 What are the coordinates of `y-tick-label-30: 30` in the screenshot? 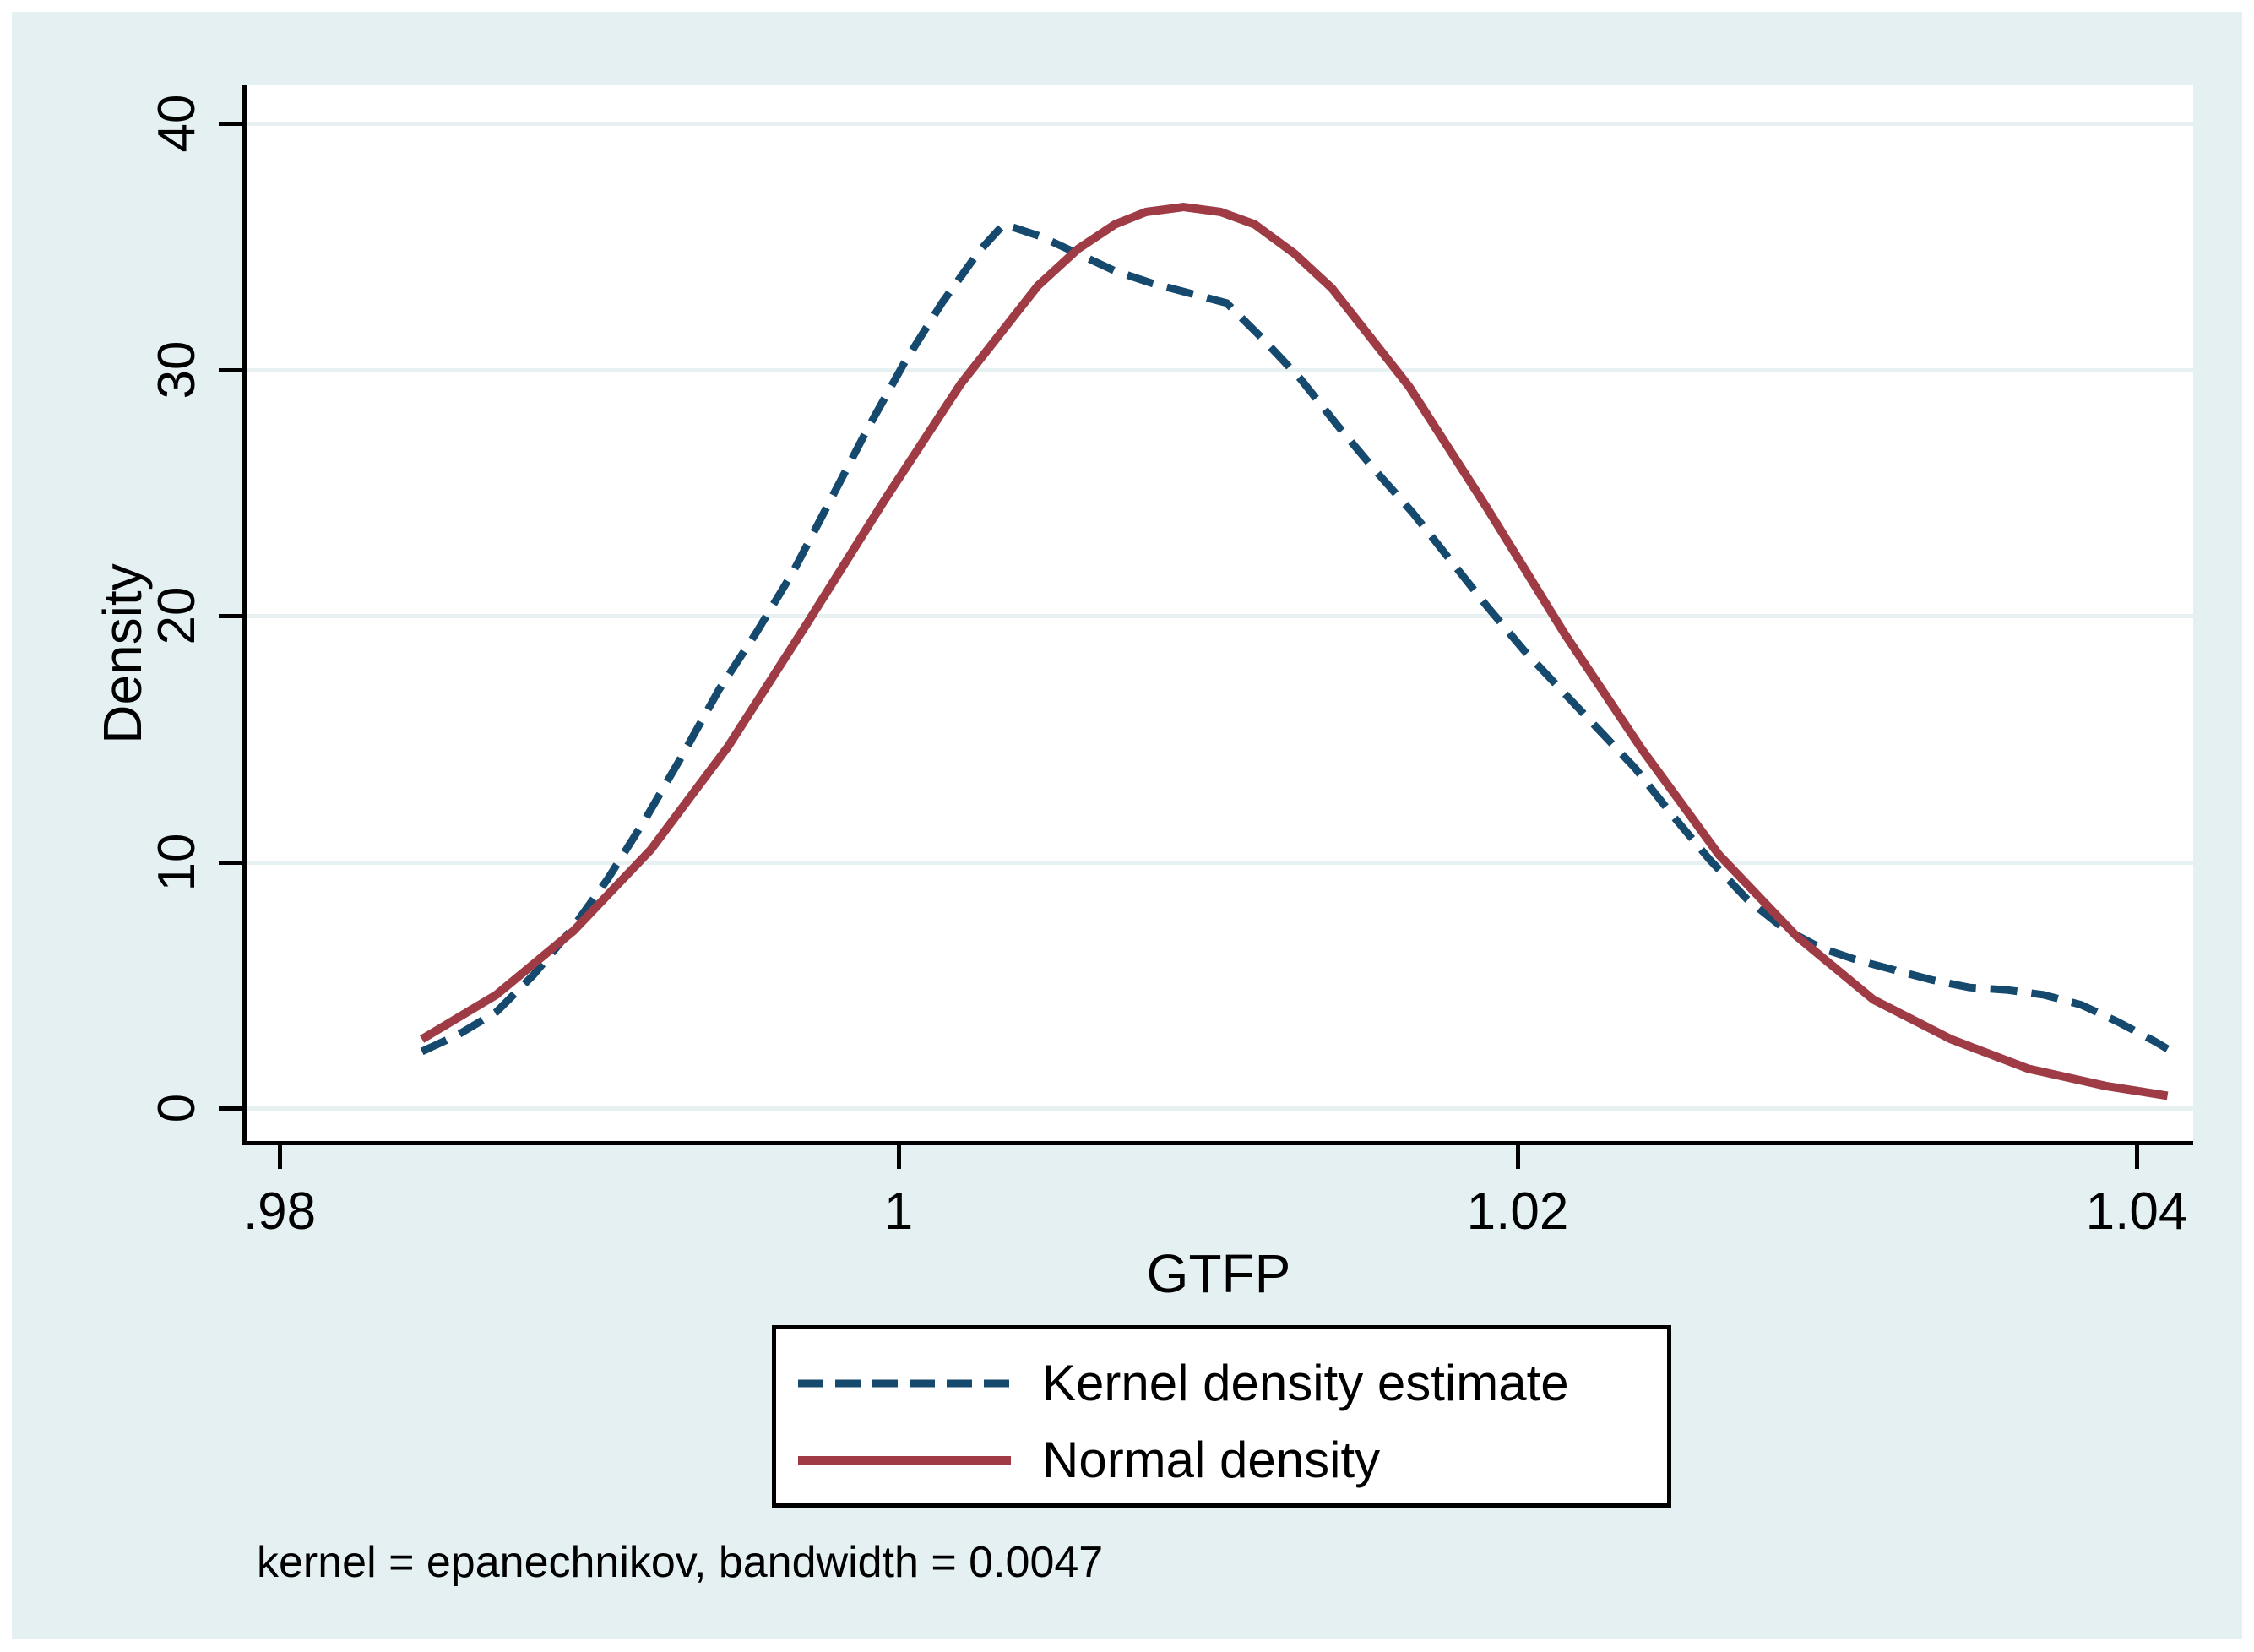 It's located at (177, 369).